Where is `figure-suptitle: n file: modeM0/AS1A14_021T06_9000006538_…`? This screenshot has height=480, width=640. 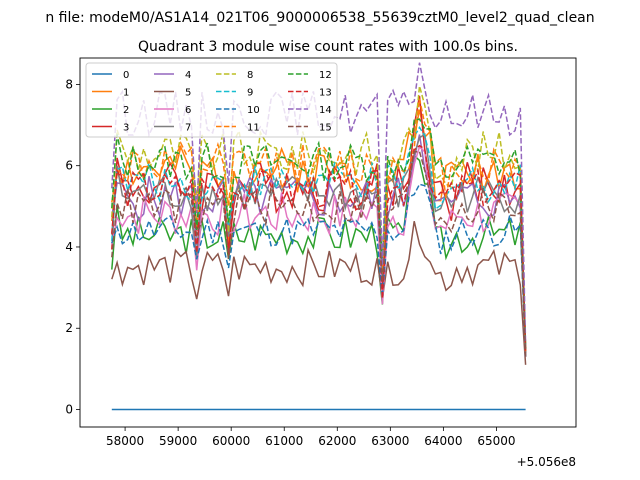 figure-suptitle: n file: modeM0/AS1A14_021T06_9000006538_… is located at coordinates (319, 18).